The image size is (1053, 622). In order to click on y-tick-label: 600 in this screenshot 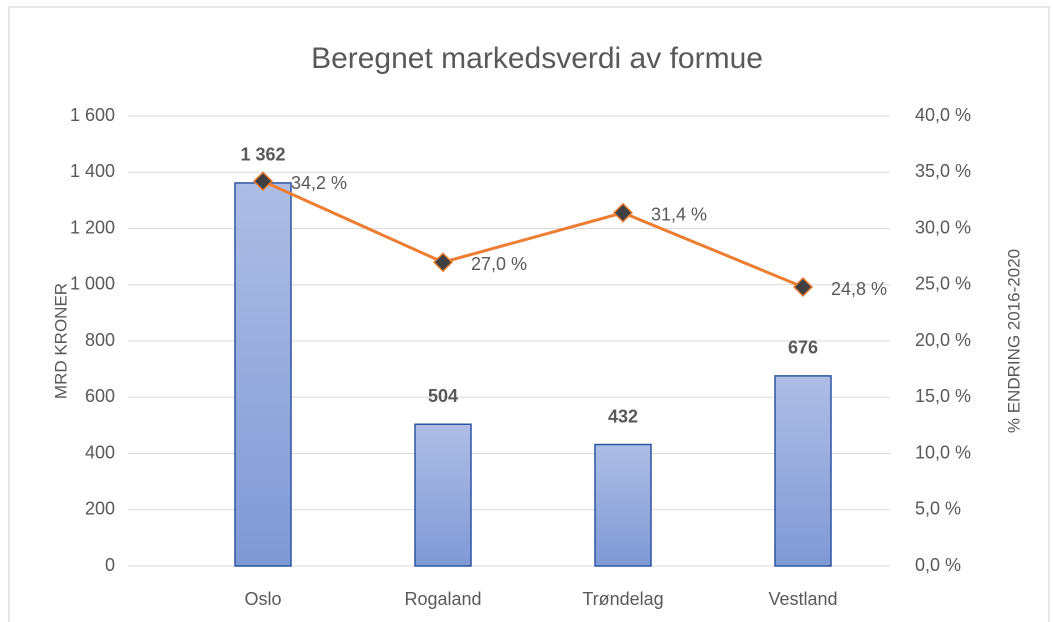, I will do `click(100, 396)`.